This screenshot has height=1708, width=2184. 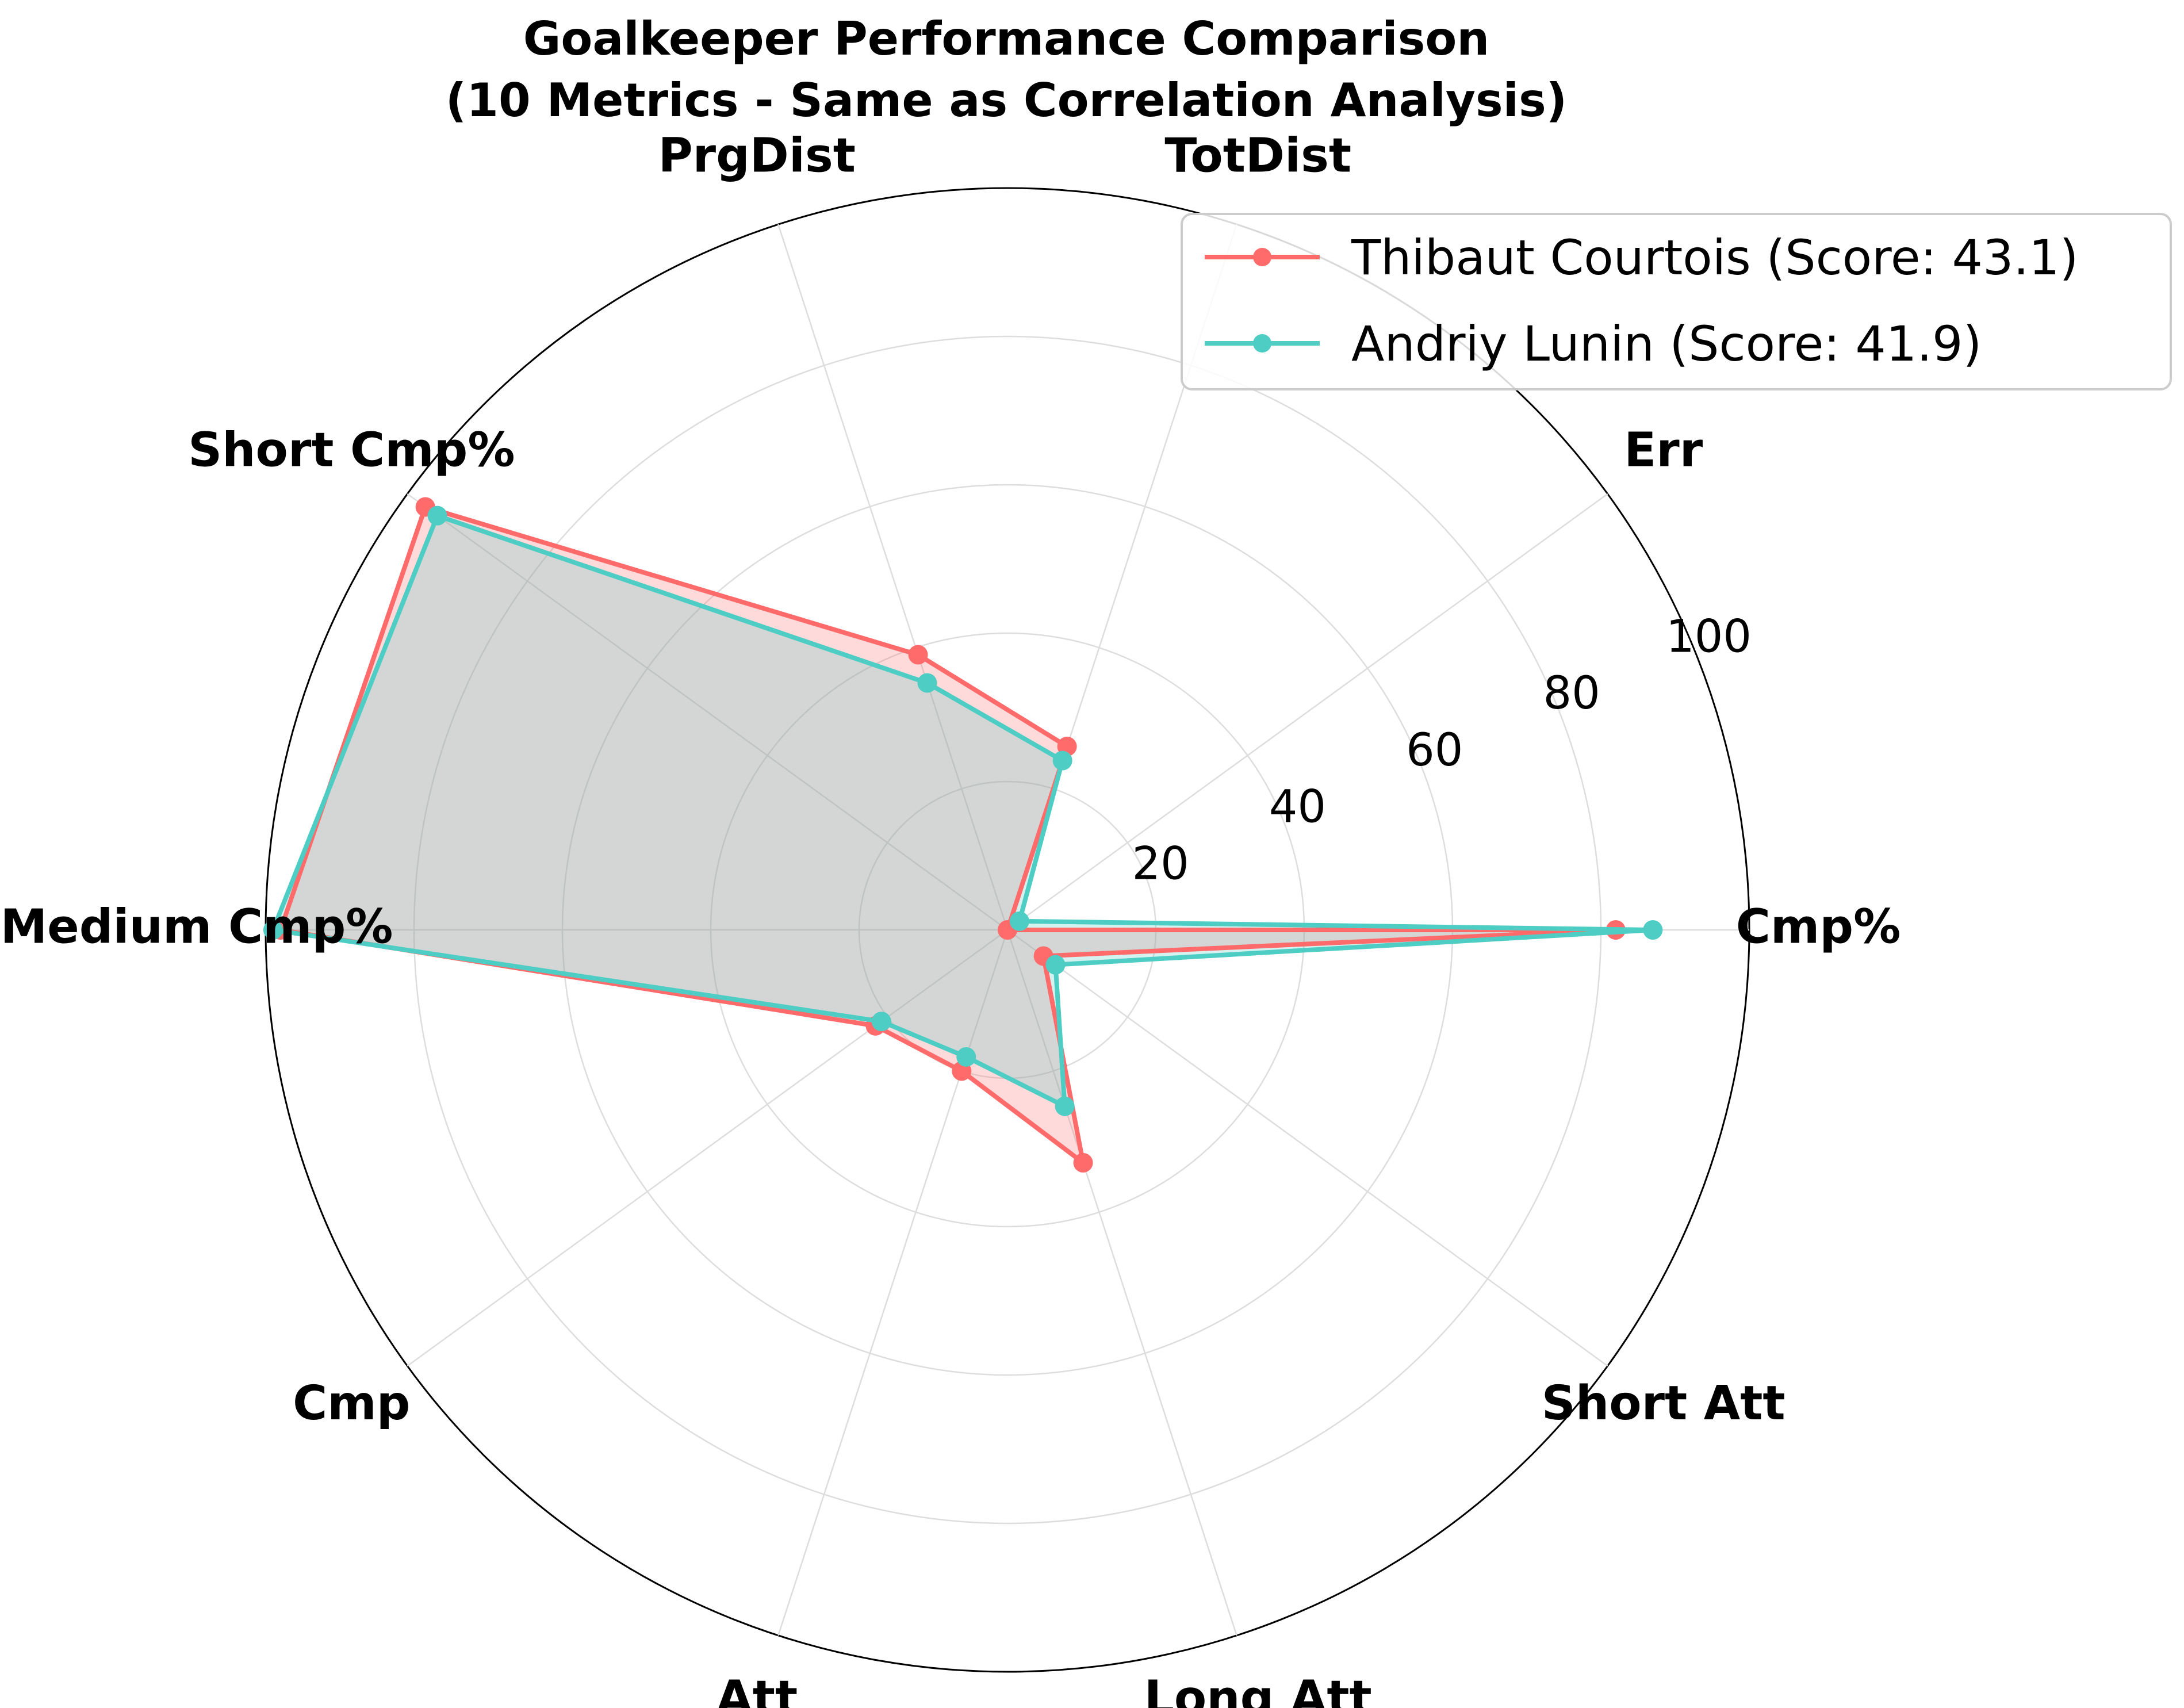 What do you see at coordinates (1262, 343) in the screenshot?
I see `legend-marker-lunin` at bounding box center [1262, 343].